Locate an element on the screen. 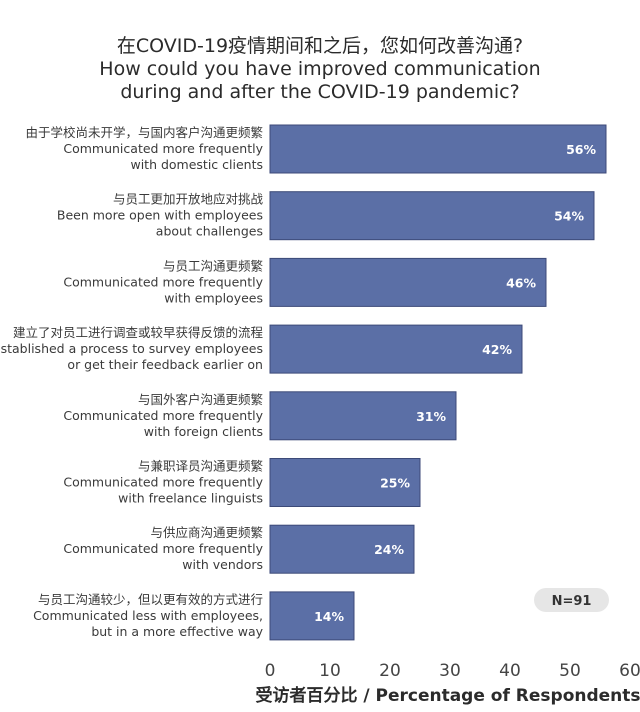 This screenshot has width=640, height=712. sample-size-badge is located at coordinates (571, 600).